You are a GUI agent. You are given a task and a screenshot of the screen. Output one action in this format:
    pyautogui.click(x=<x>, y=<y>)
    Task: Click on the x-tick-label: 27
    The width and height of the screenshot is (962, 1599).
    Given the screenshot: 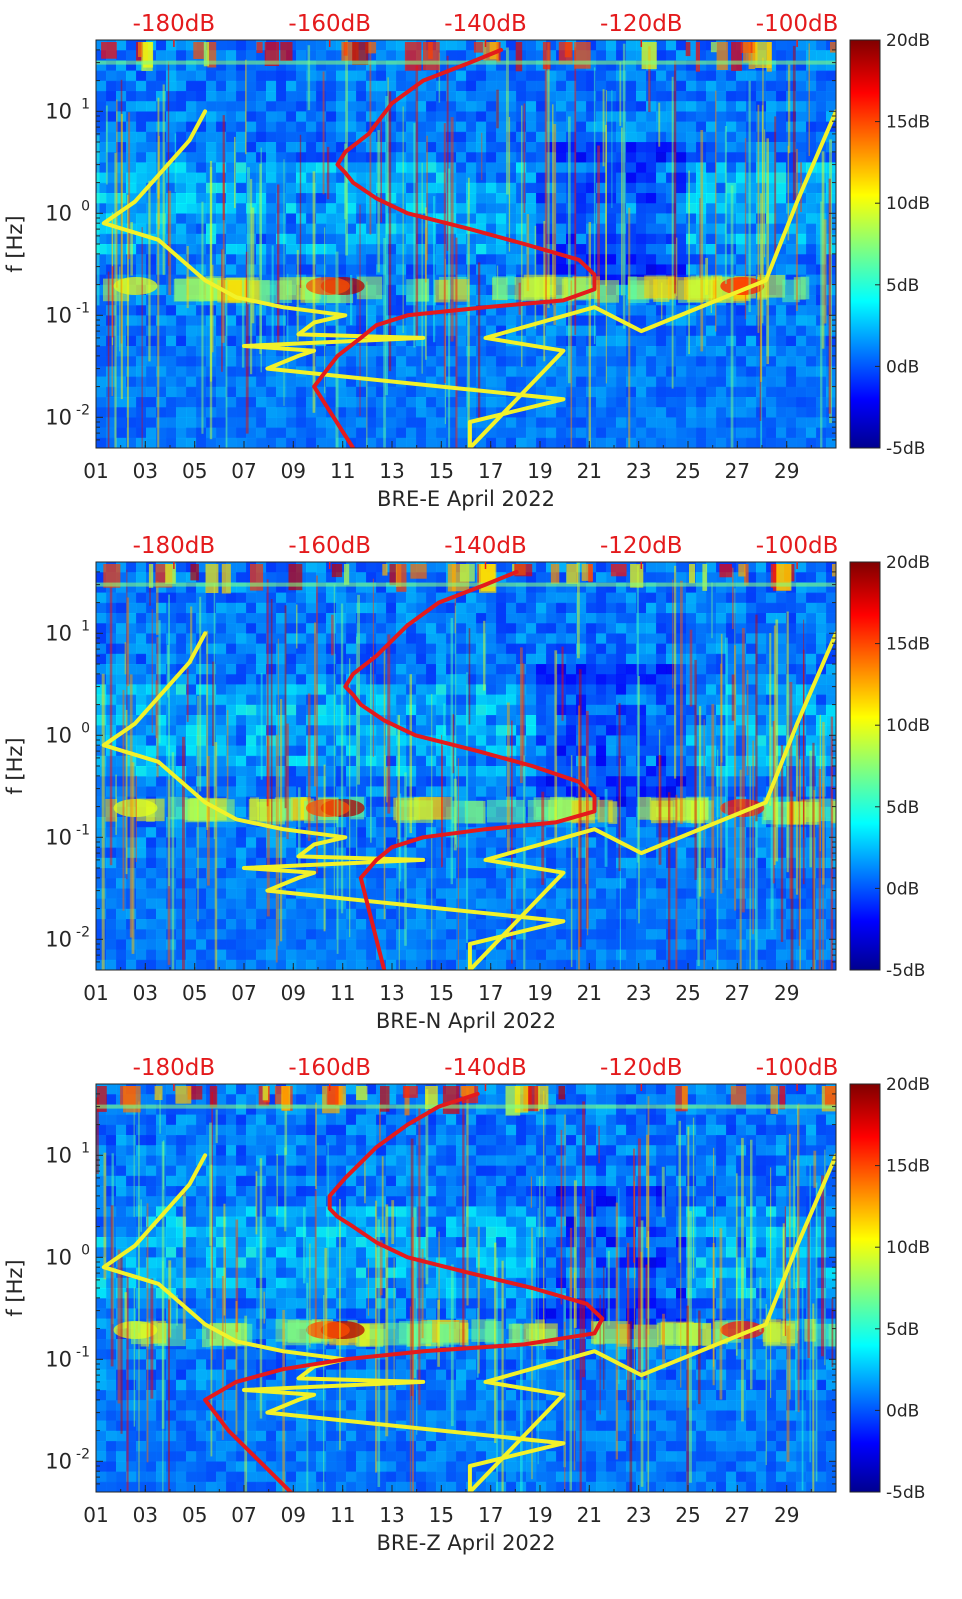 What is the action you would take?
    pyautogui.click(x=737, y=471)
    